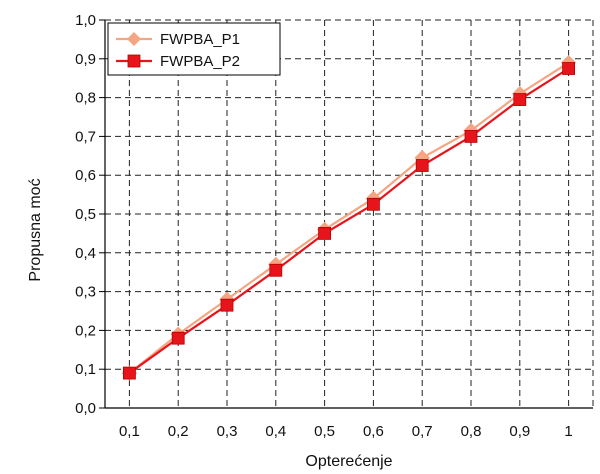 This screenshot has height=474, width=600. I want to click on y-tick-label: 0,7, so click(85, 136).